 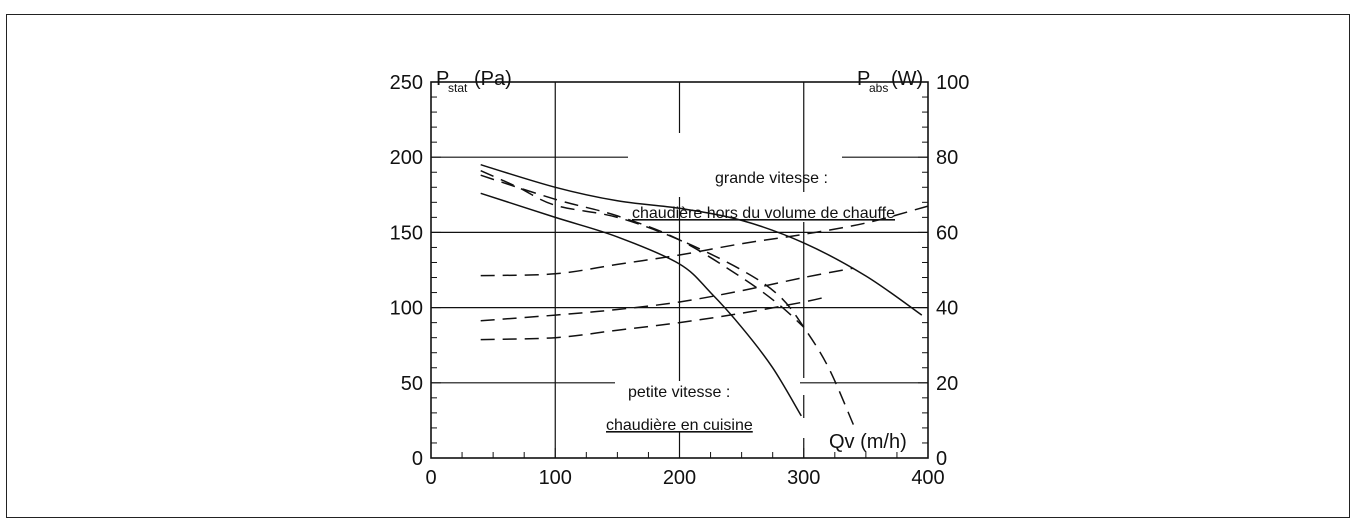 What do you see at coordinates (417, 459) in the screenshot?
I see `left-tick-label: 0` at bounding box center [417, 459].